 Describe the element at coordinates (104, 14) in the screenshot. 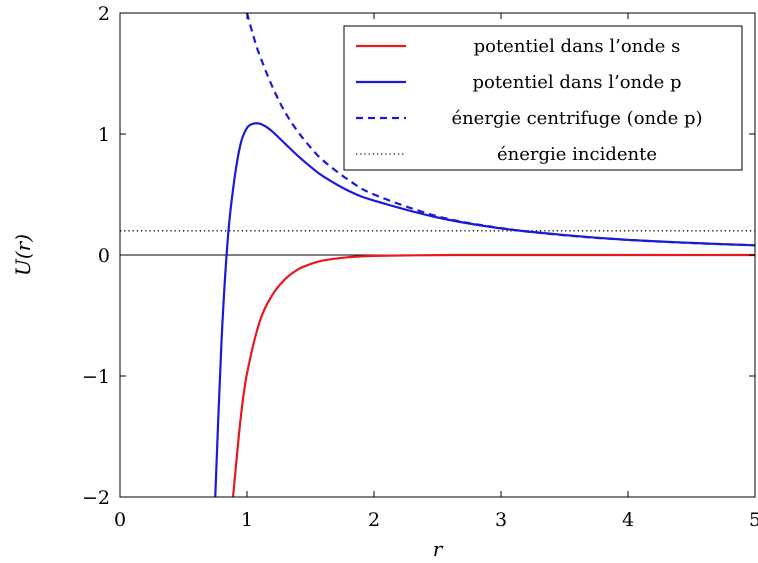

I see `y-tick-label: 2` at that location.